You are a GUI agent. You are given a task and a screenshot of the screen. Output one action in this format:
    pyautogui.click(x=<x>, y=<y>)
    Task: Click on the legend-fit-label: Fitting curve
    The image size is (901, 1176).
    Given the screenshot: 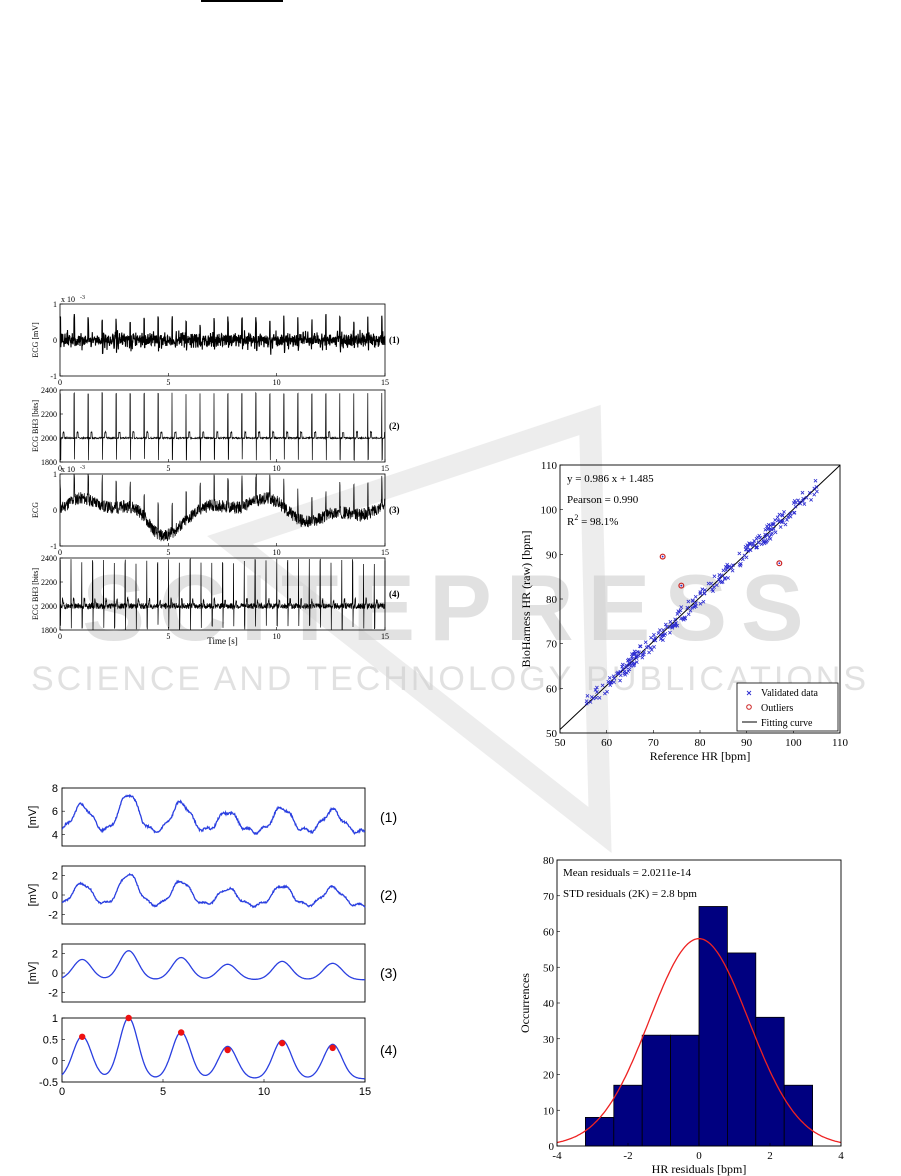 What is the action you would take?
    pyautogui.click(x=787, y=723)
    